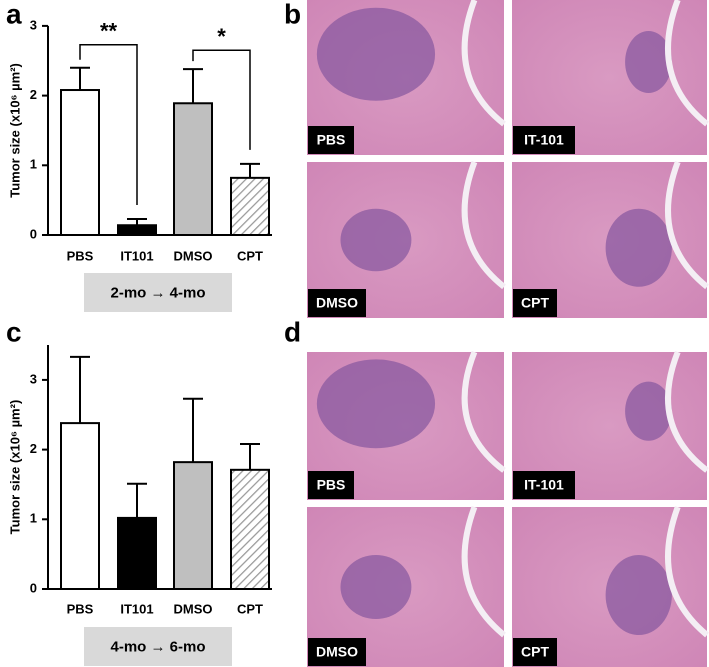 The image size is (709, 667). What do you see at coordinates (292, 14) in the screenshot?
I see `panel-label: b` at bounding box center [292, 14].